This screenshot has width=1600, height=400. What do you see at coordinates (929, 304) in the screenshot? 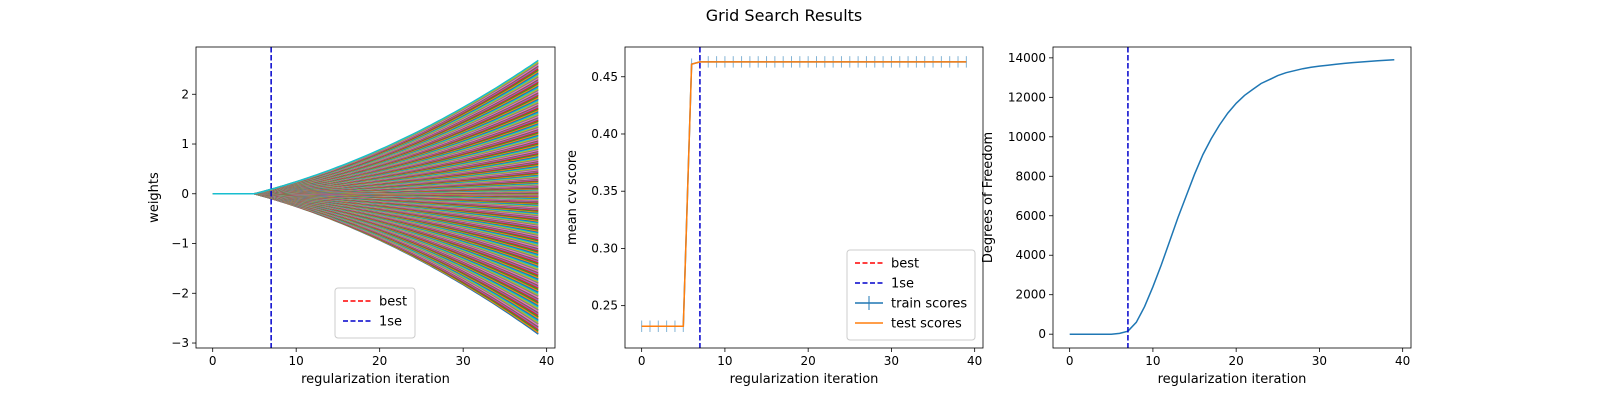
I see `legend-label-train-scores: train scores` at bounding box center [929, 304].